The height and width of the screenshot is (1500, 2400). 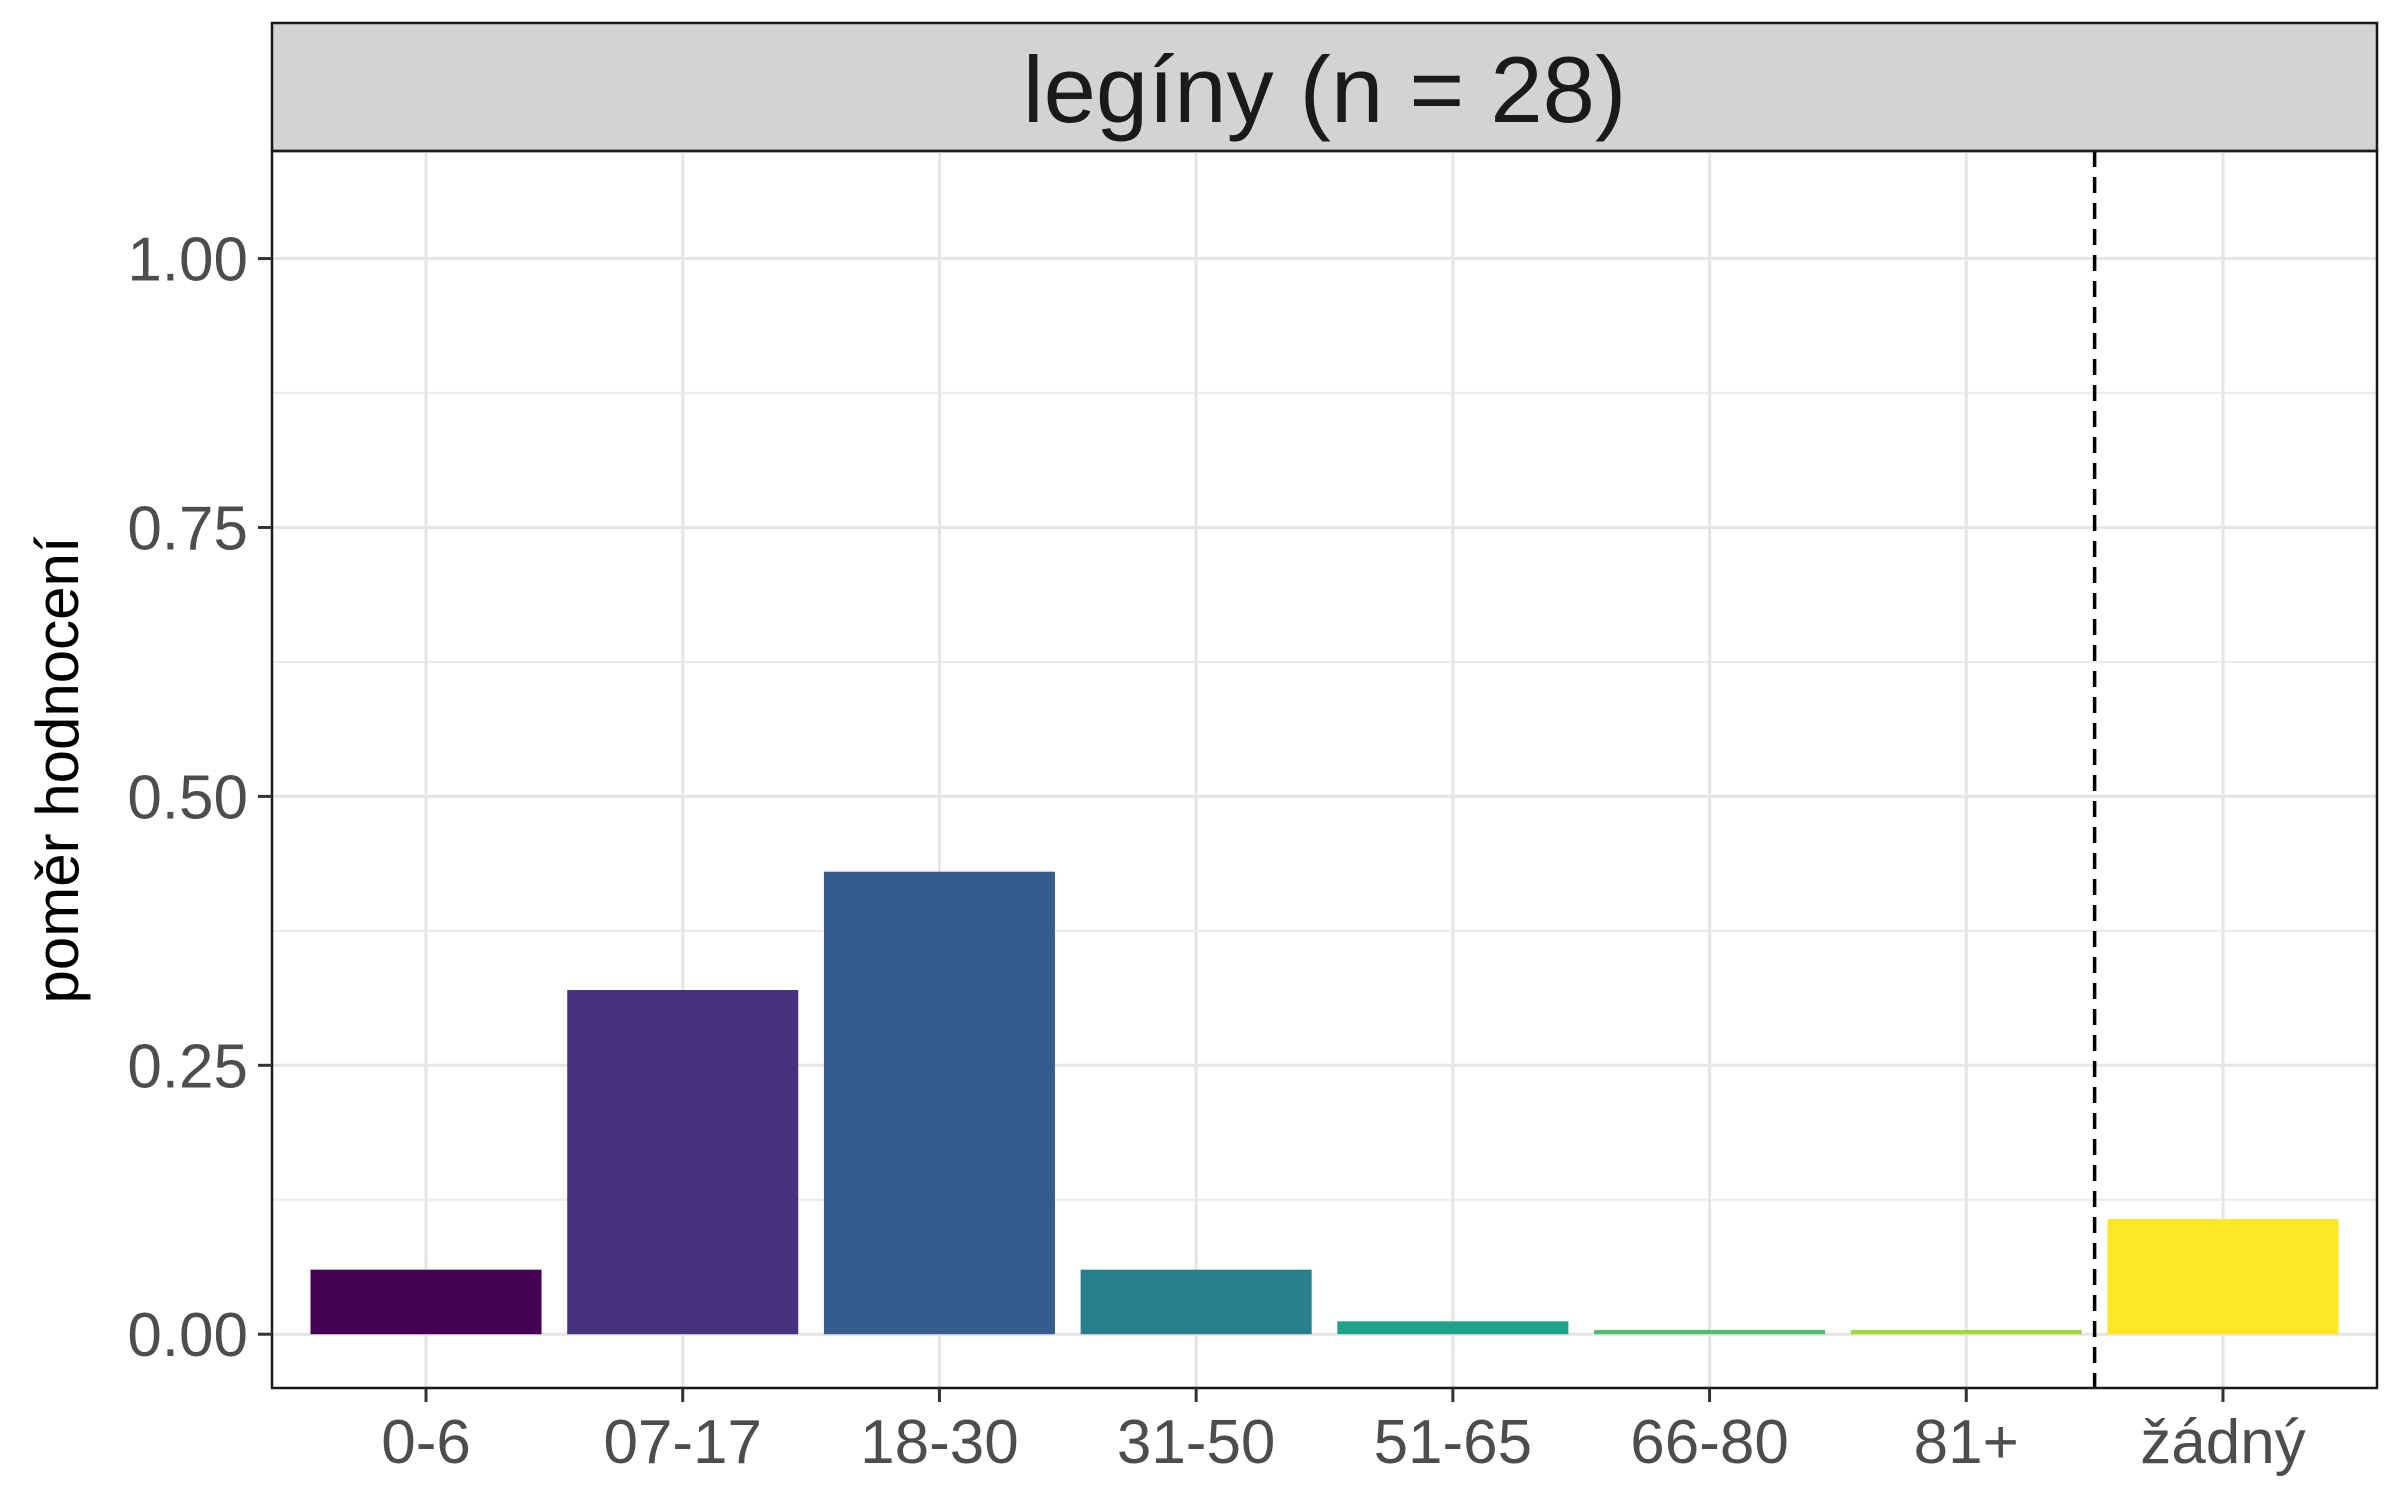 What do you see at coordinates (1709, 1442) in the screenshot?
I see `x-tick-label: 66-80` at bounding box center [1709, 1442].